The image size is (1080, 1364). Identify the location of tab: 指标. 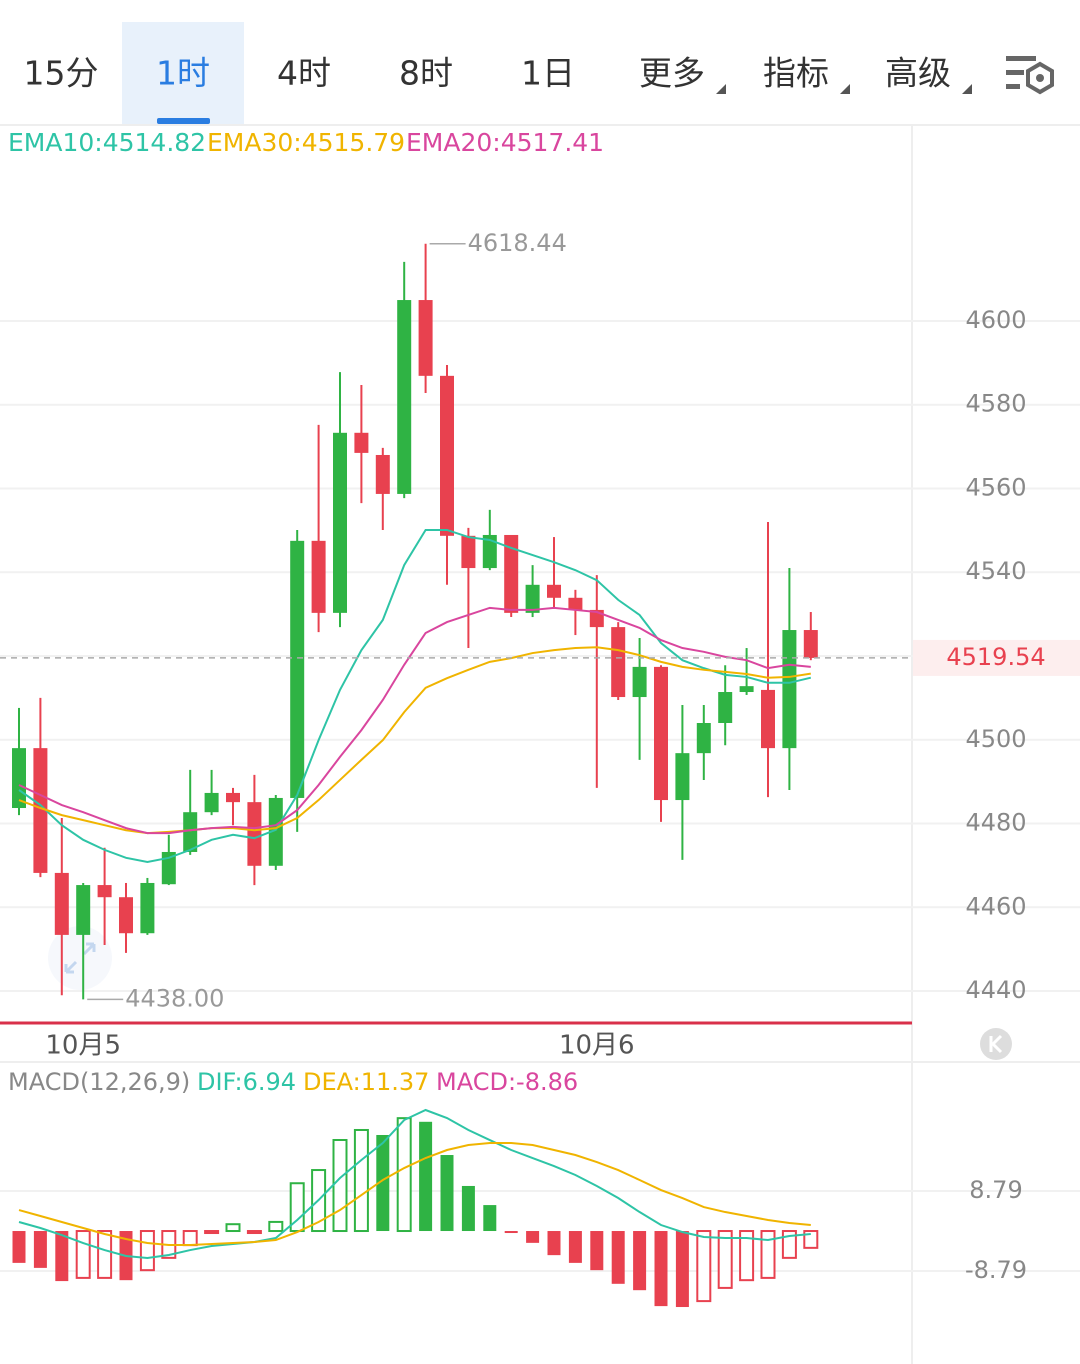
(796, 73).